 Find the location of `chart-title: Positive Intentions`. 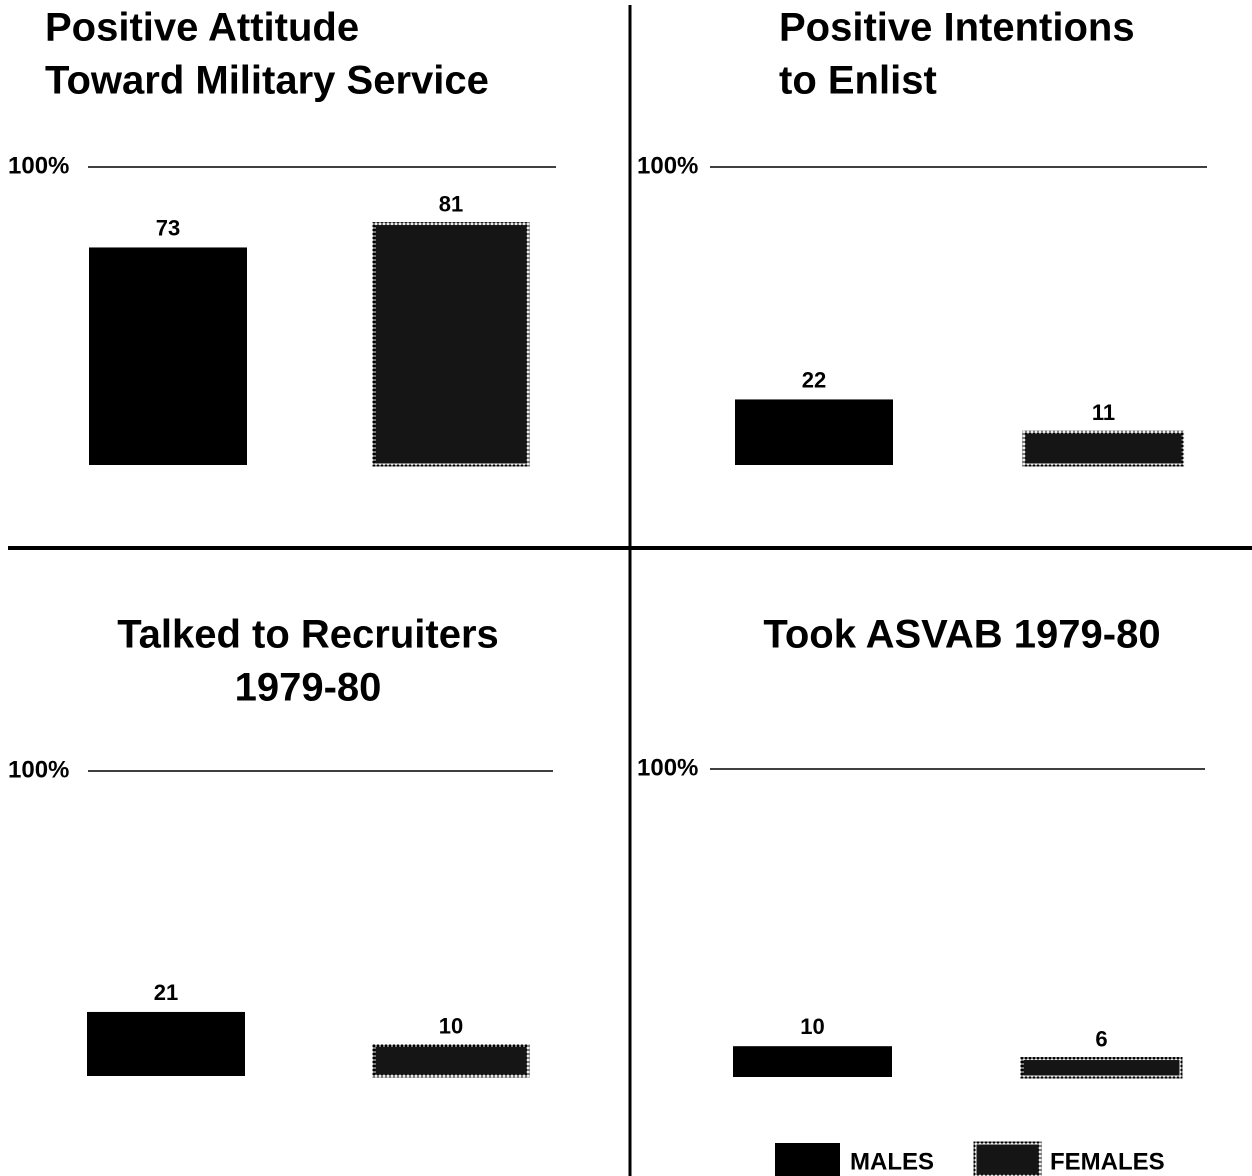

chart-title: Positive Intentions is located at coordinates (957, 28).